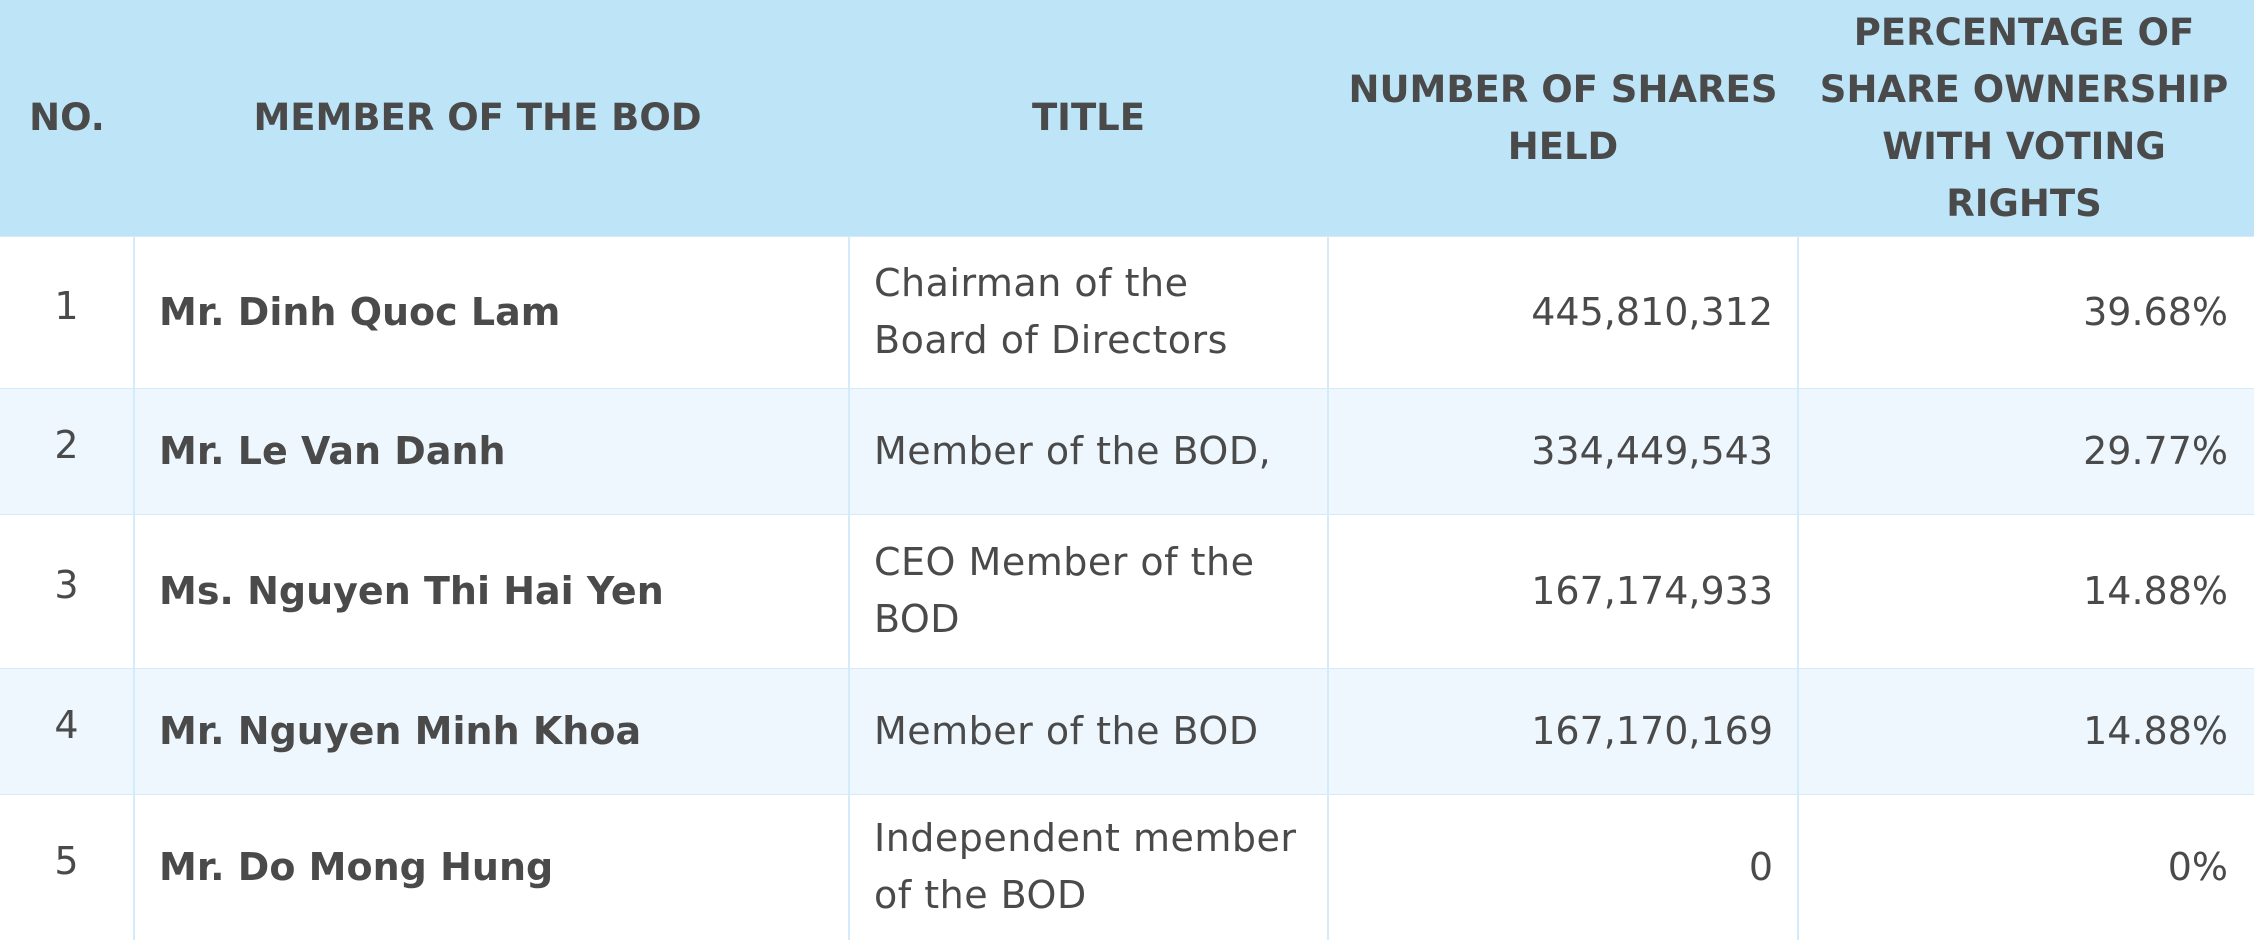  I want to click on member-name: Mr. Do Mong Hung, so click(491, 866).